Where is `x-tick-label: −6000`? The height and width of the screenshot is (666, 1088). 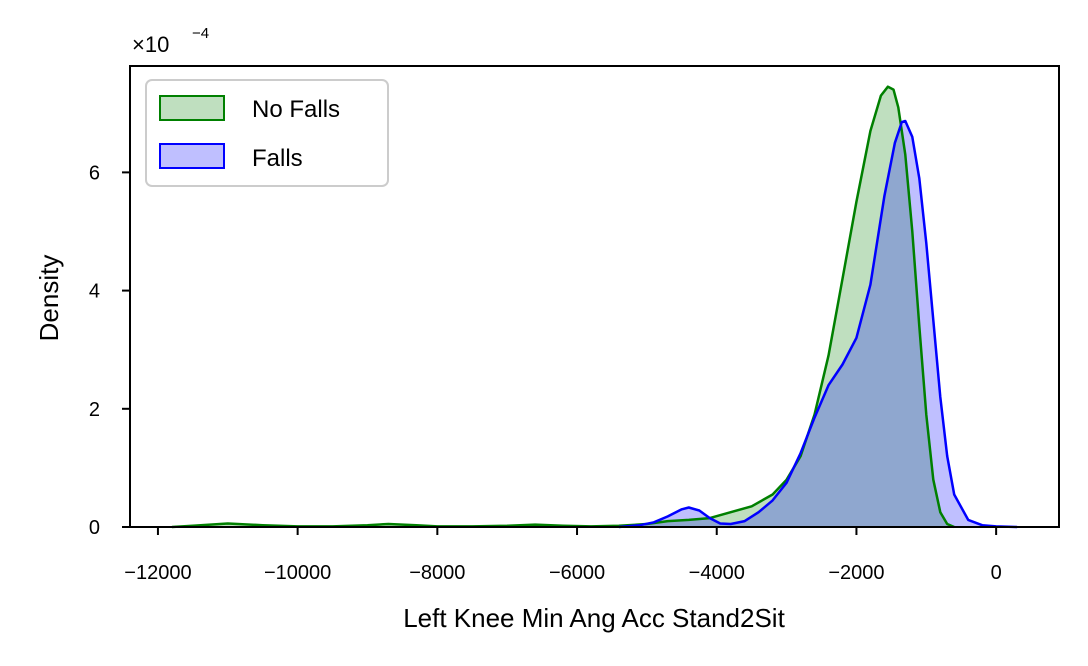
x-tick-label: −6000 is located at coordinates (577, 573).